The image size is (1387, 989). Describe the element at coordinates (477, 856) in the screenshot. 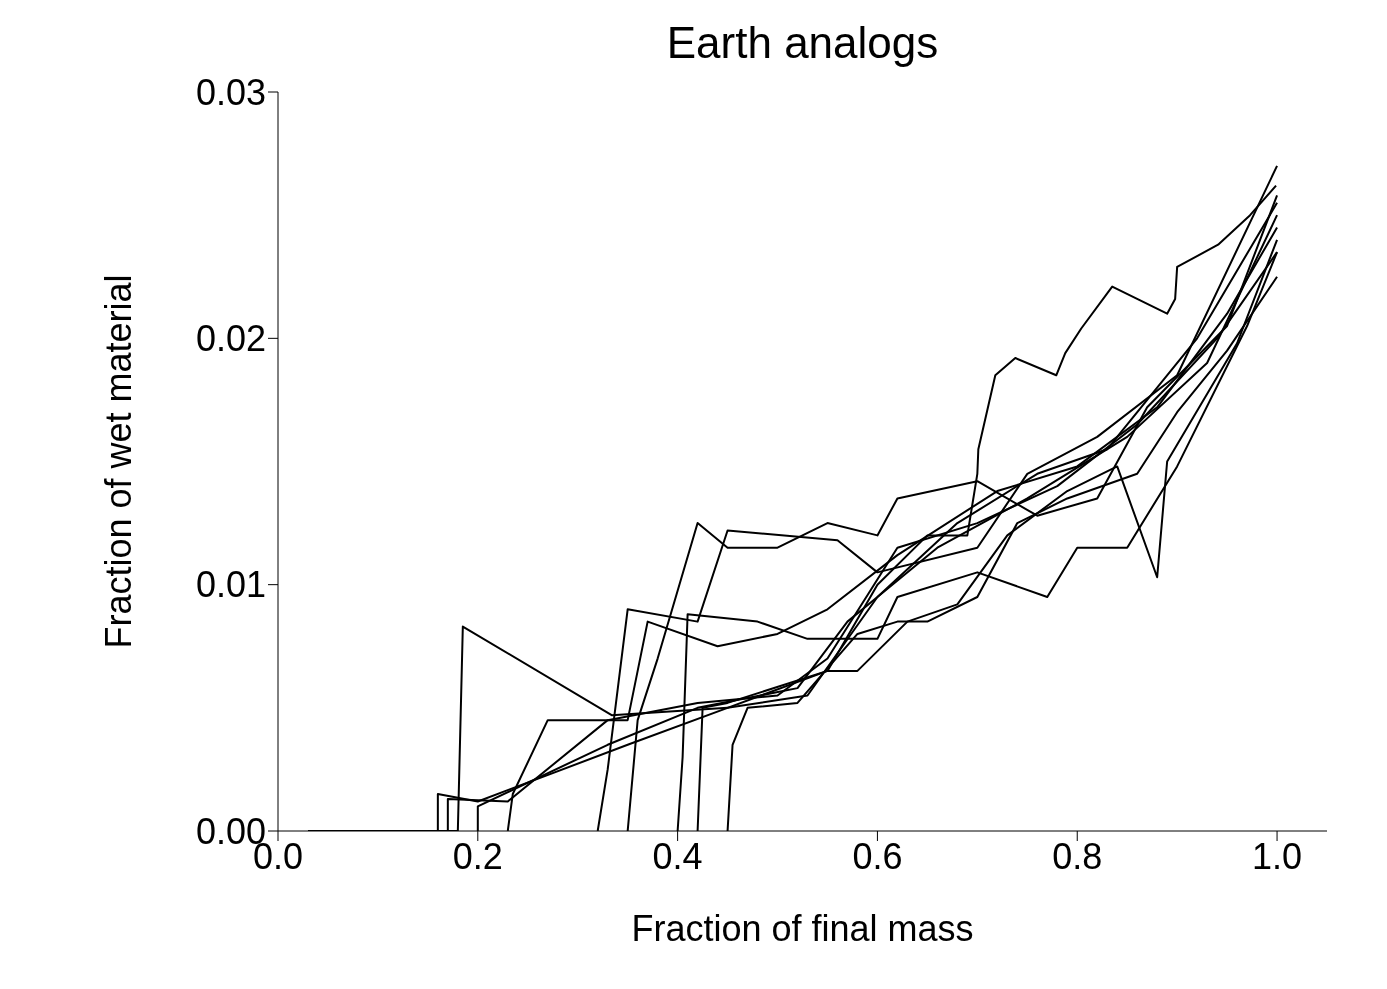

I see `x-tick-label: 0.2` at that location.